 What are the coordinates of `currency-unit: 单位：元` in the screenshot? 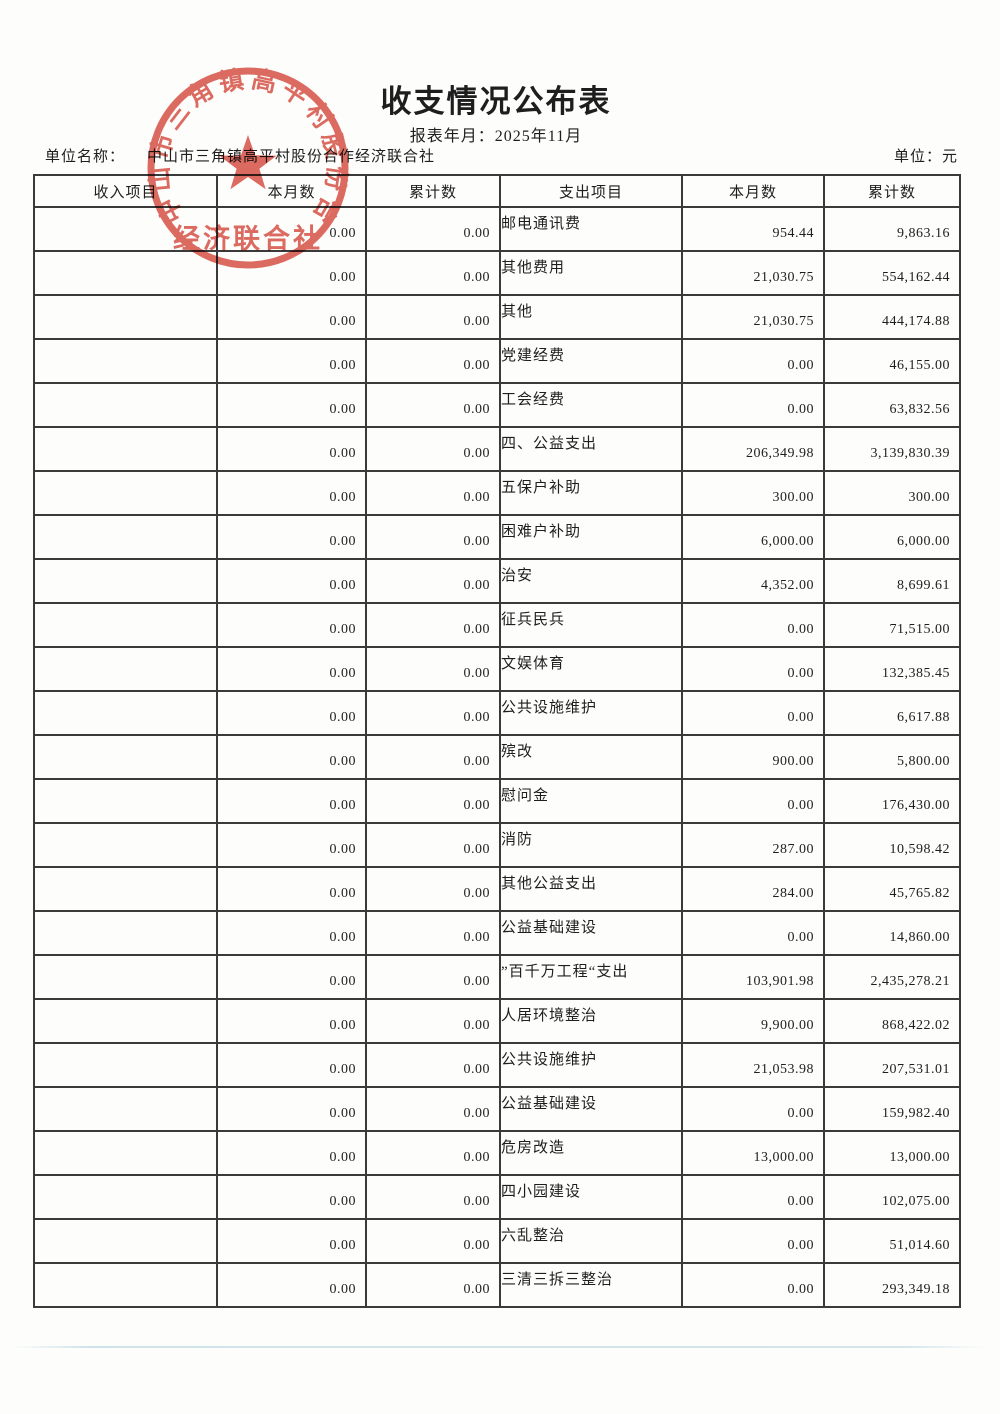 It's located at (926, 155).